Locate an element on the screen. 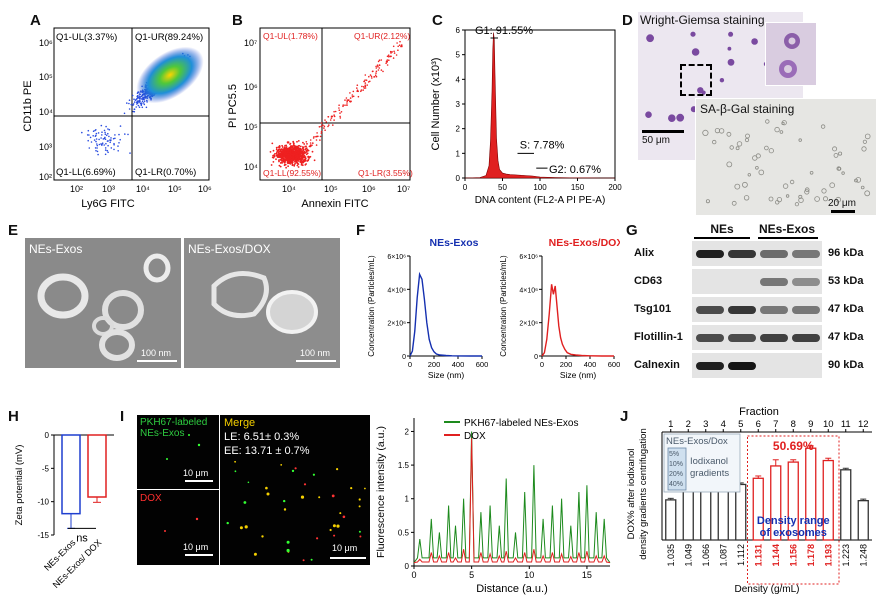 This screenshot has height=607, width=879. x-tick-label: 10 is located at coordinates (529, 575).